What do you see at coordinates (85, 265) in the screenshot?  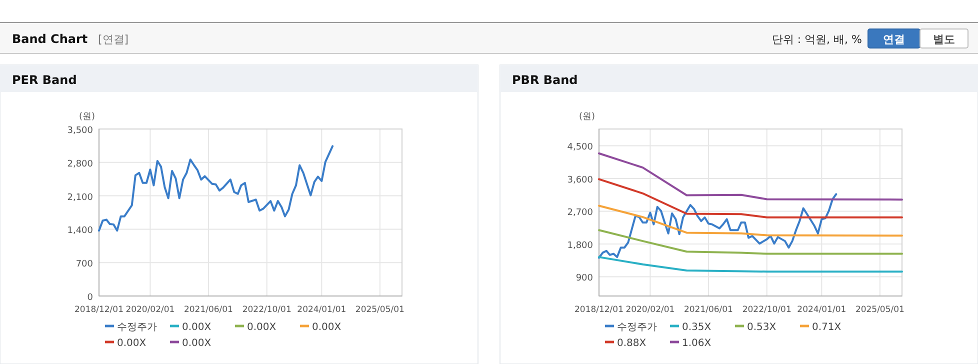 I see `y-tick-label: 700` at bounding box center [85, 265].